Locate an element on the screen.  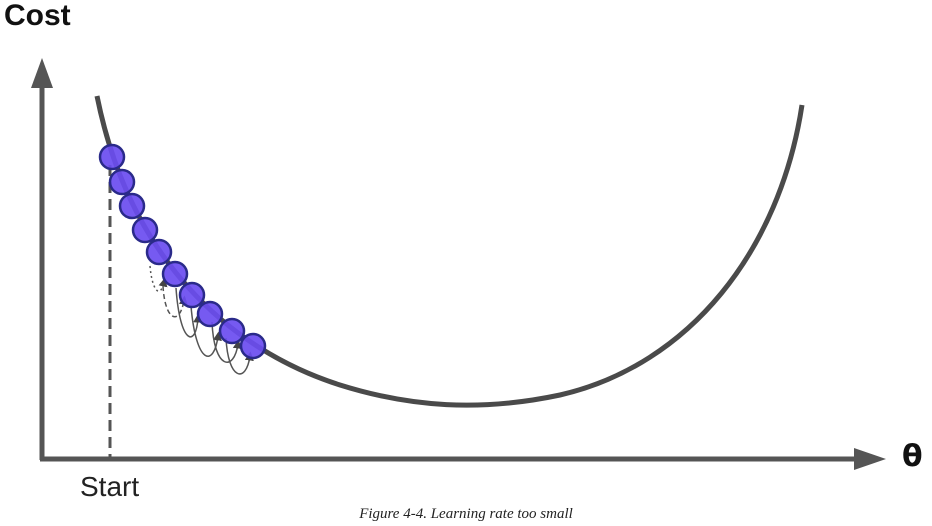
start-label: Start is located at coordinates (110, 486).